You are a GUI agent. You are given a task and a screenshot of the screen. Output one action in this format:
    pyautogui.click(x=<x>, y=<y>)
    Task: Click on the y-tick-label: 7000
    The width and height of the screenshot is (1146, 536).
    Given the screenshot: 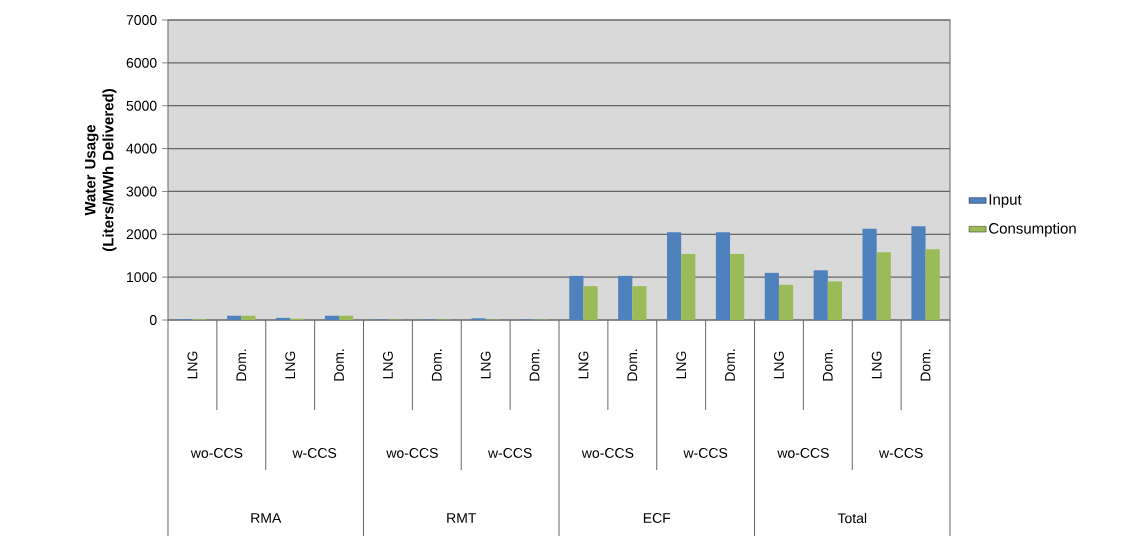 What is the action you would take?
    pyautogui.click(x=141, y=20)
    